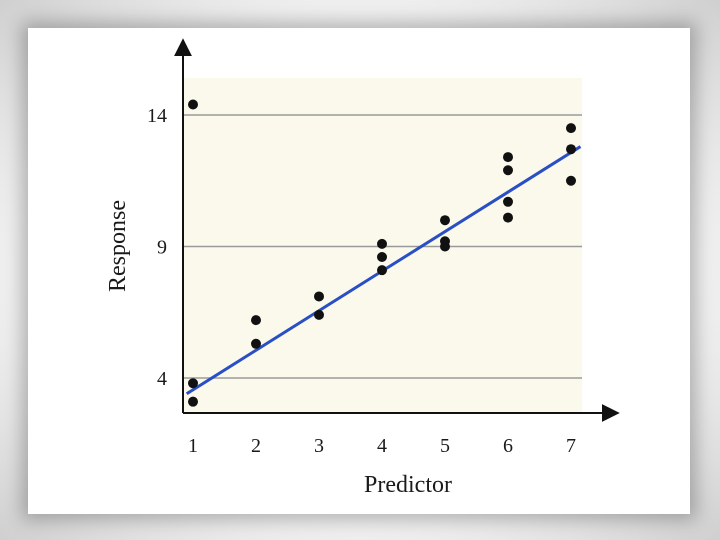 This screenshot has height=540, width=720. What do you see at coordinates (256, 446) in the screenshot?
I see `x-tick-label-2: 2` at bounding box center [256, 446].